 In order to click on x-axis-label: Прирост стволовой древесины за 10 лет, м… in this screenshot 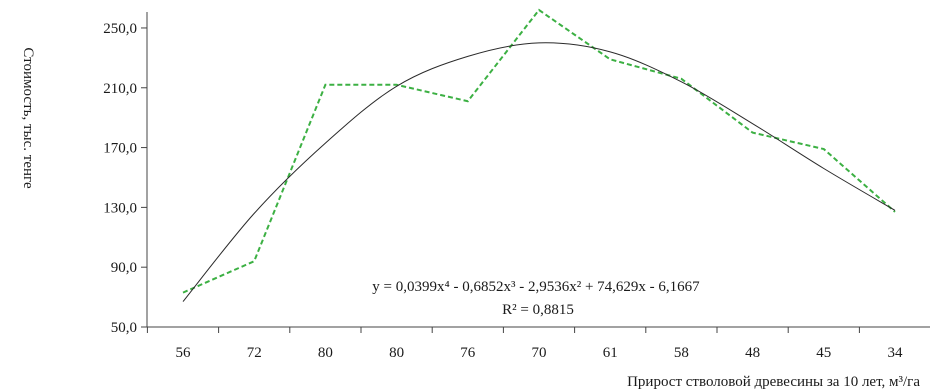, I will do `click(773, 382)`.